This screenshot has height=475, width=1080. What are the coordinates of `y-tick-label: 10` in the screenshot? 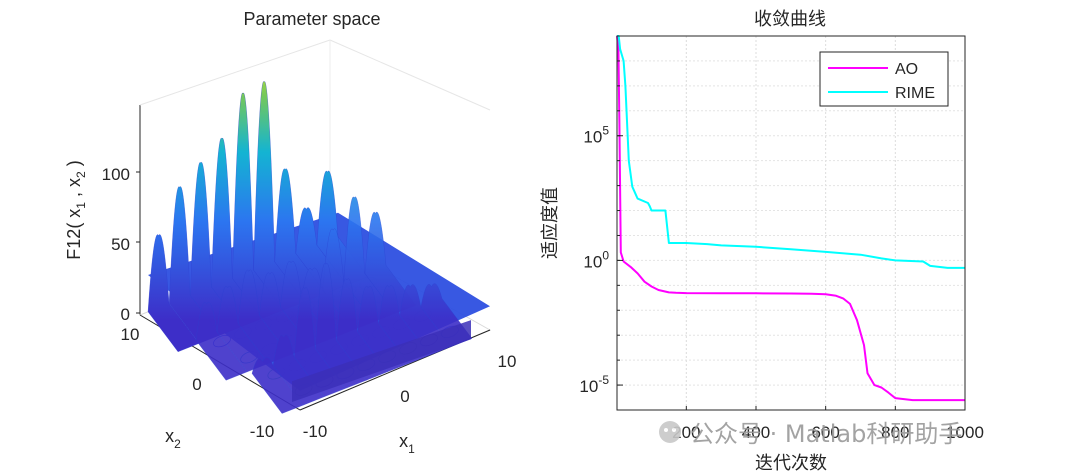 It's located at (130, 334).